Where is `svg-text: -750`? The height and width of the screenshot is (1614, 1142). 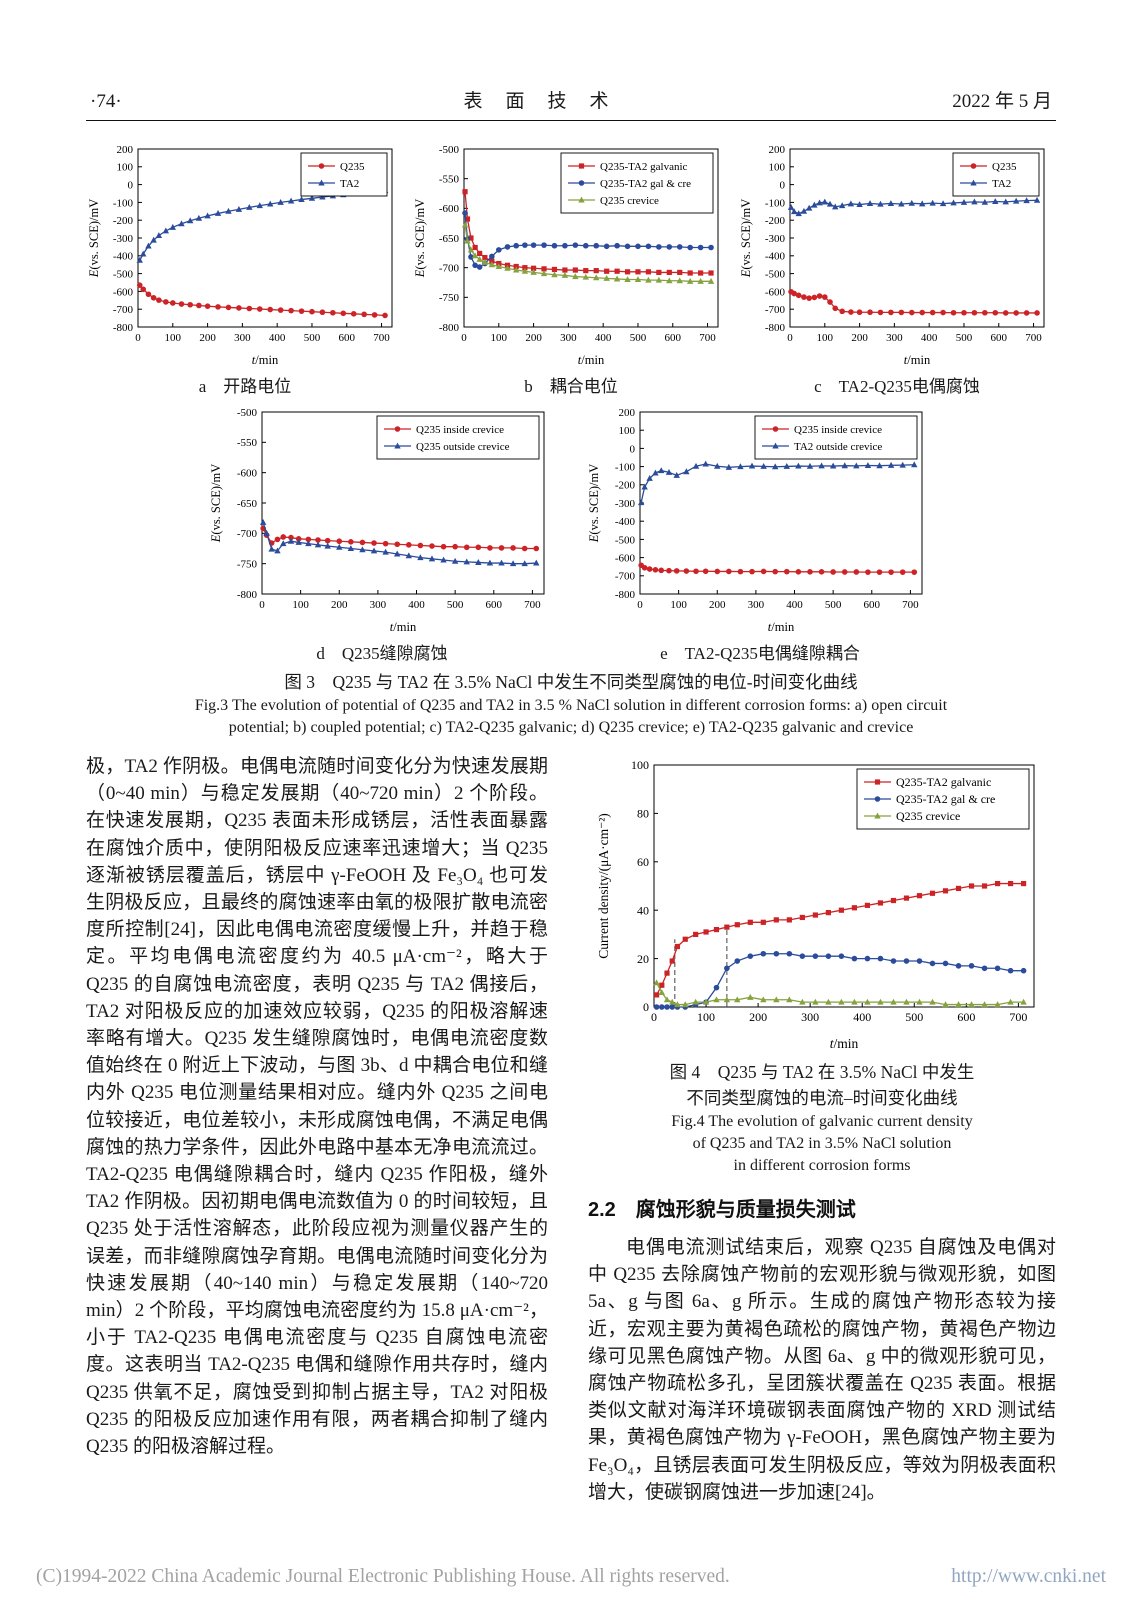 svg-text: -750 is located at coordinates (247, 565).